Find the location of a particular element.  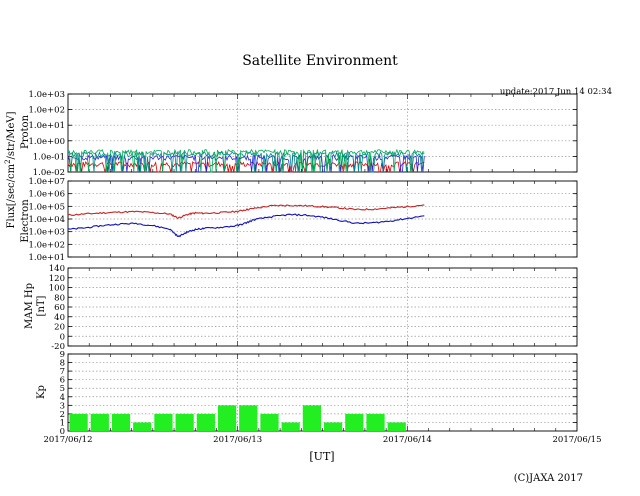

flux-axis-label: Flux[/sec/cm2/str/MeV] is located at coordinates (10, 169).